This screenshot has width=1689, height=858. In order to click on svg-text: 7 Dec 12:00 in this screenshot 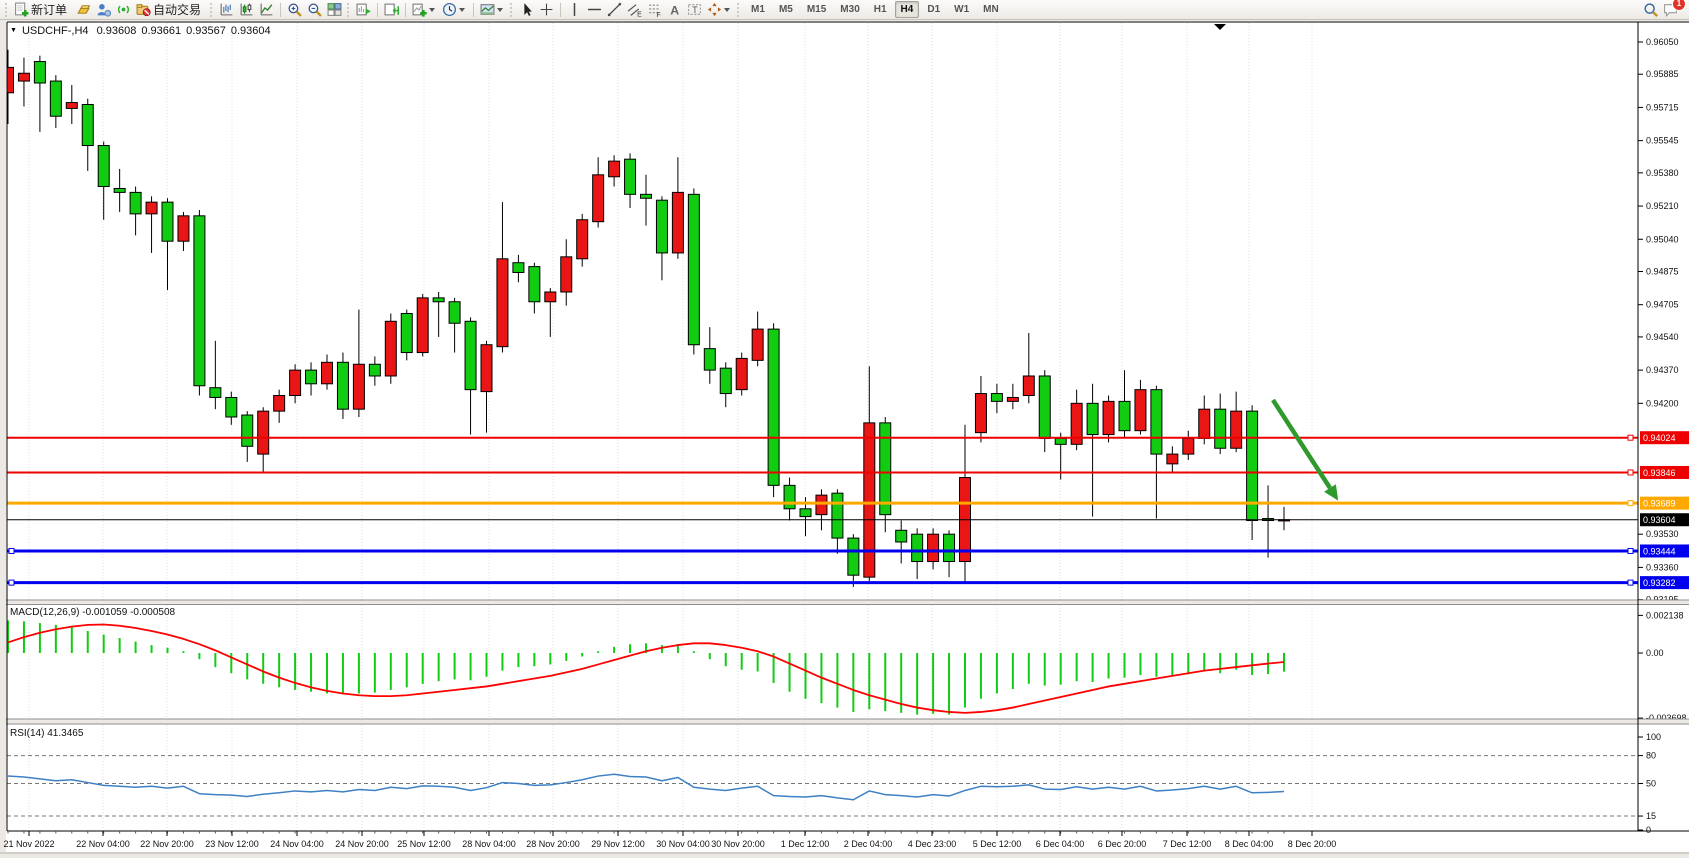, I will do `click(1187, 844)`.